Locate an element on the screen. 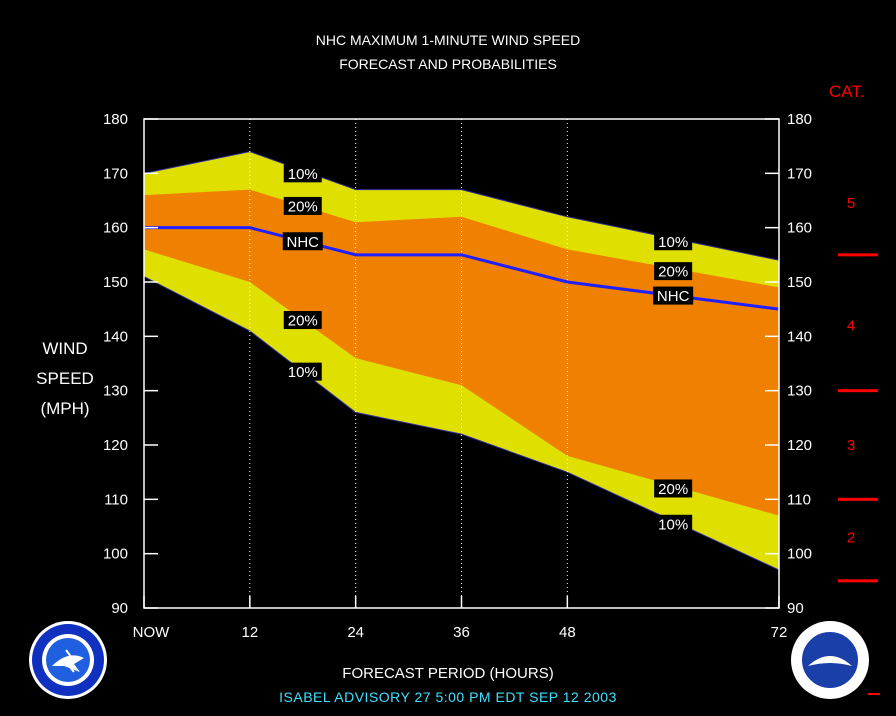 This screenshot has height=716, width=896. y-tick-label-right: 100 is located at coordinates (799, 554).